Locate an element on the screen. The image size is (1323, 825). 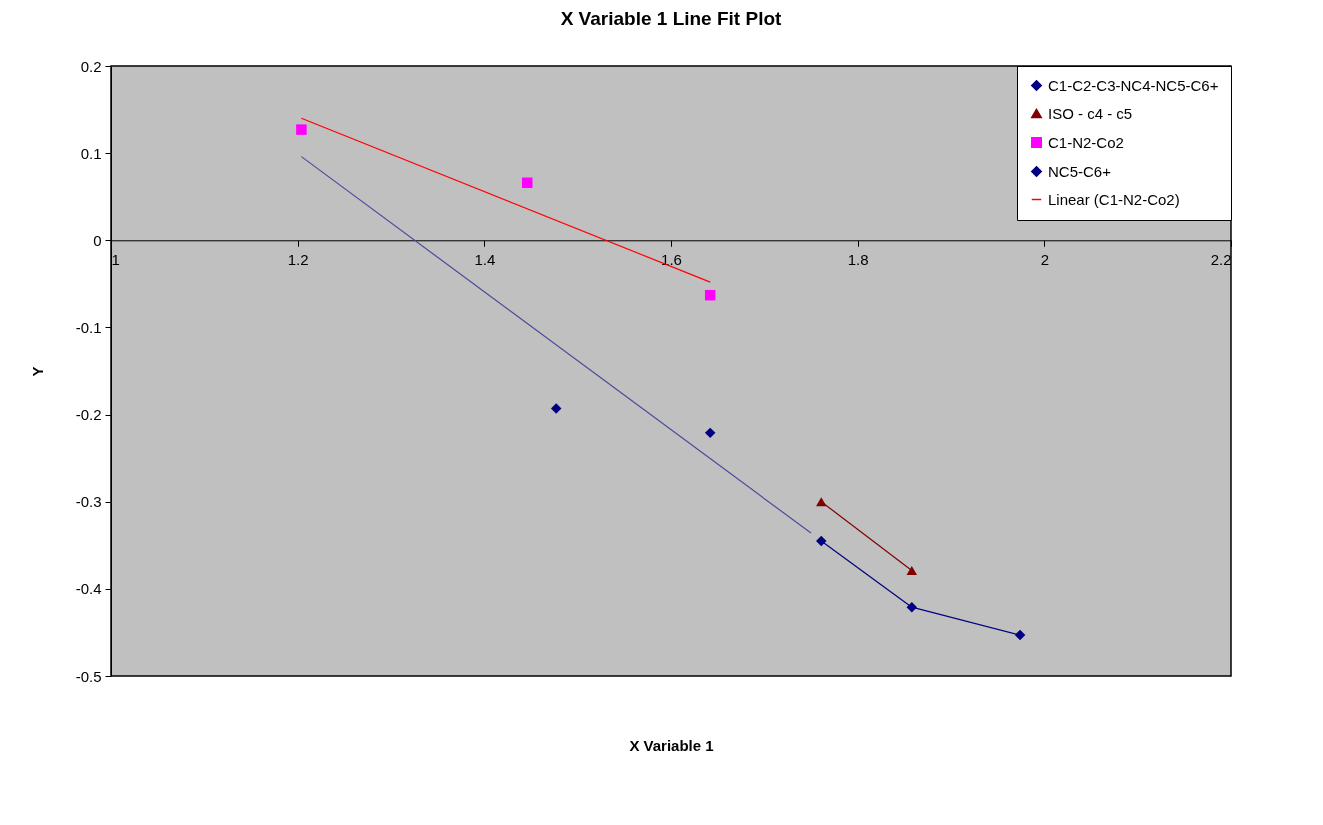
x-tick-label: 2 is located at coordinates (1045, 259).